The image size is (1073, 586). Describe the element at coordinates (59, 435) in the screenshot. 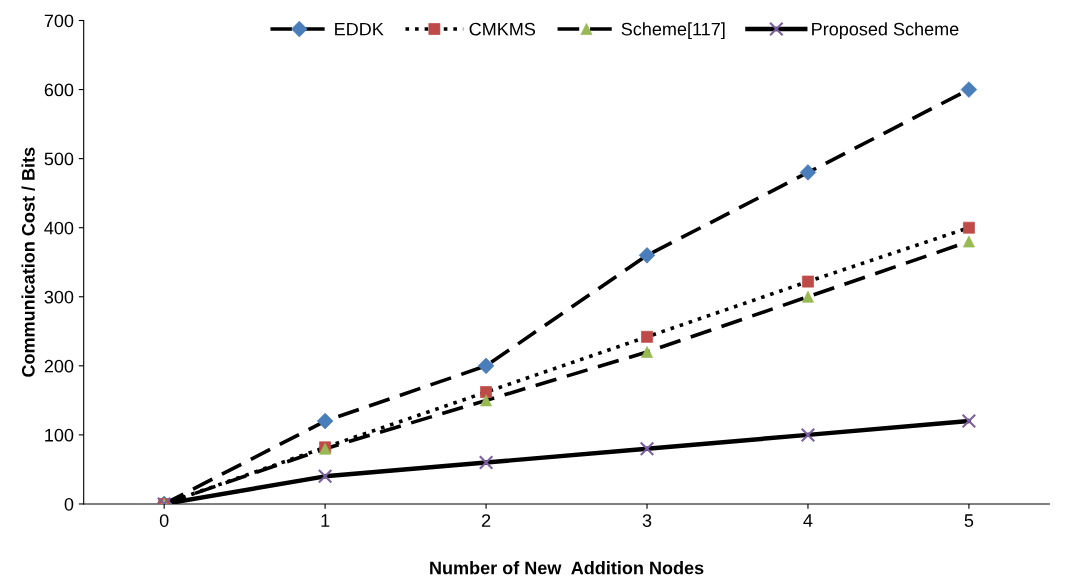

I see `y-tick-label: 100` at that location.